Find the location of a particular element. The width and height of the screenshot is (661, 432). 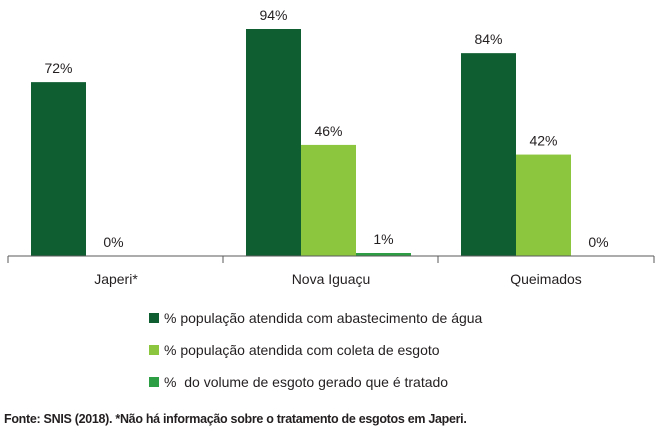

data-label-queimados-series-1: 84% is located at coordinates (488, 39).